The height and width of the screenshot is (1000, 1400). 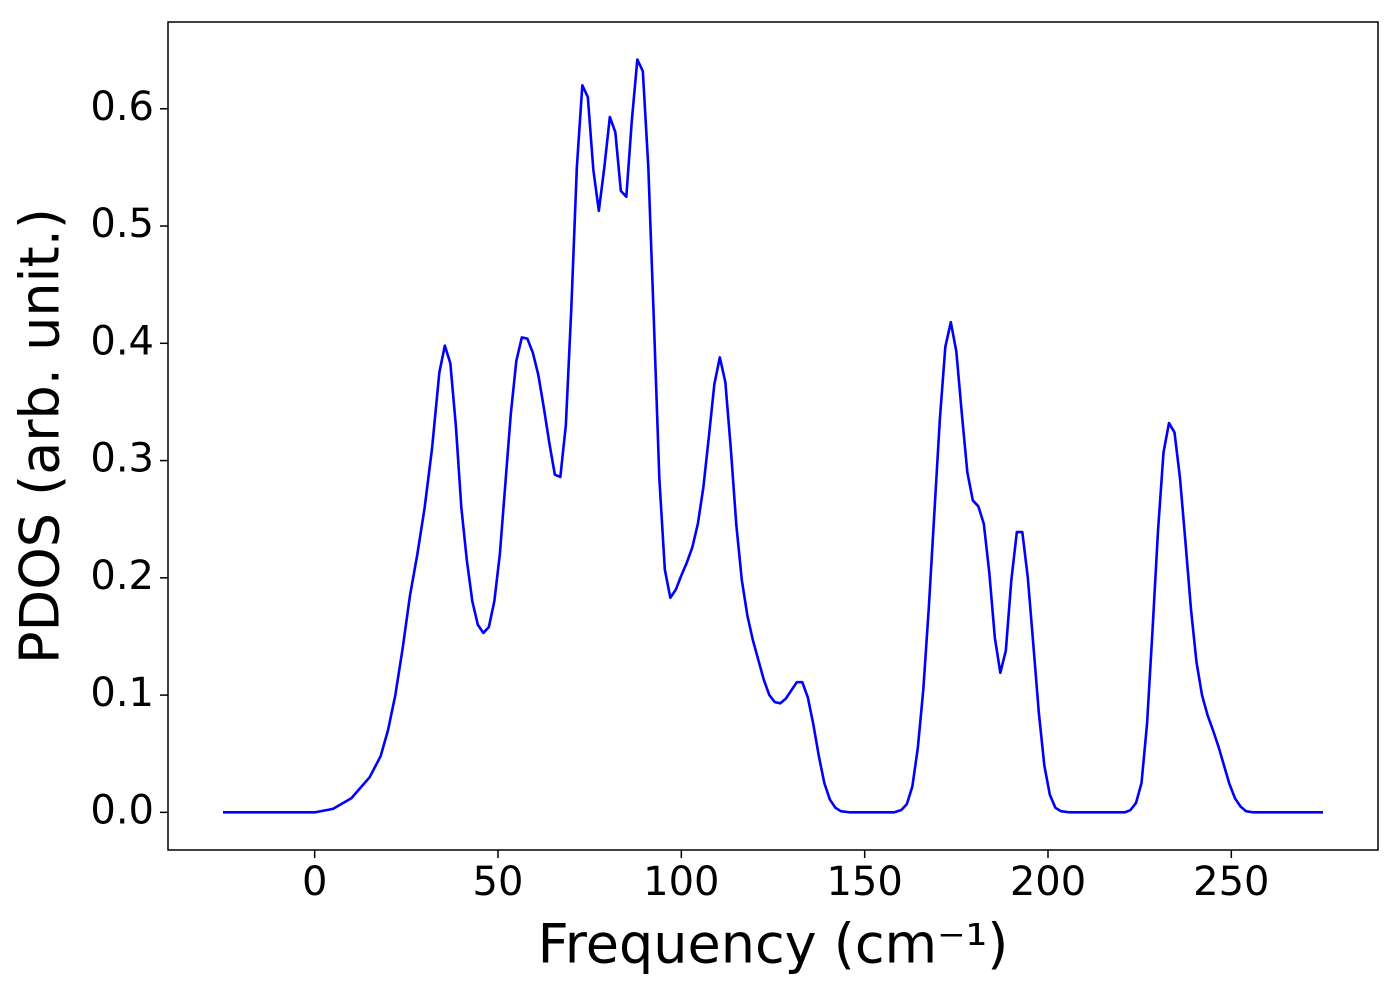 What do you see at coordinates (1231, 882) in the screenshot?
I see `x-tick-label: 250` at bounding box center [1231, 882].